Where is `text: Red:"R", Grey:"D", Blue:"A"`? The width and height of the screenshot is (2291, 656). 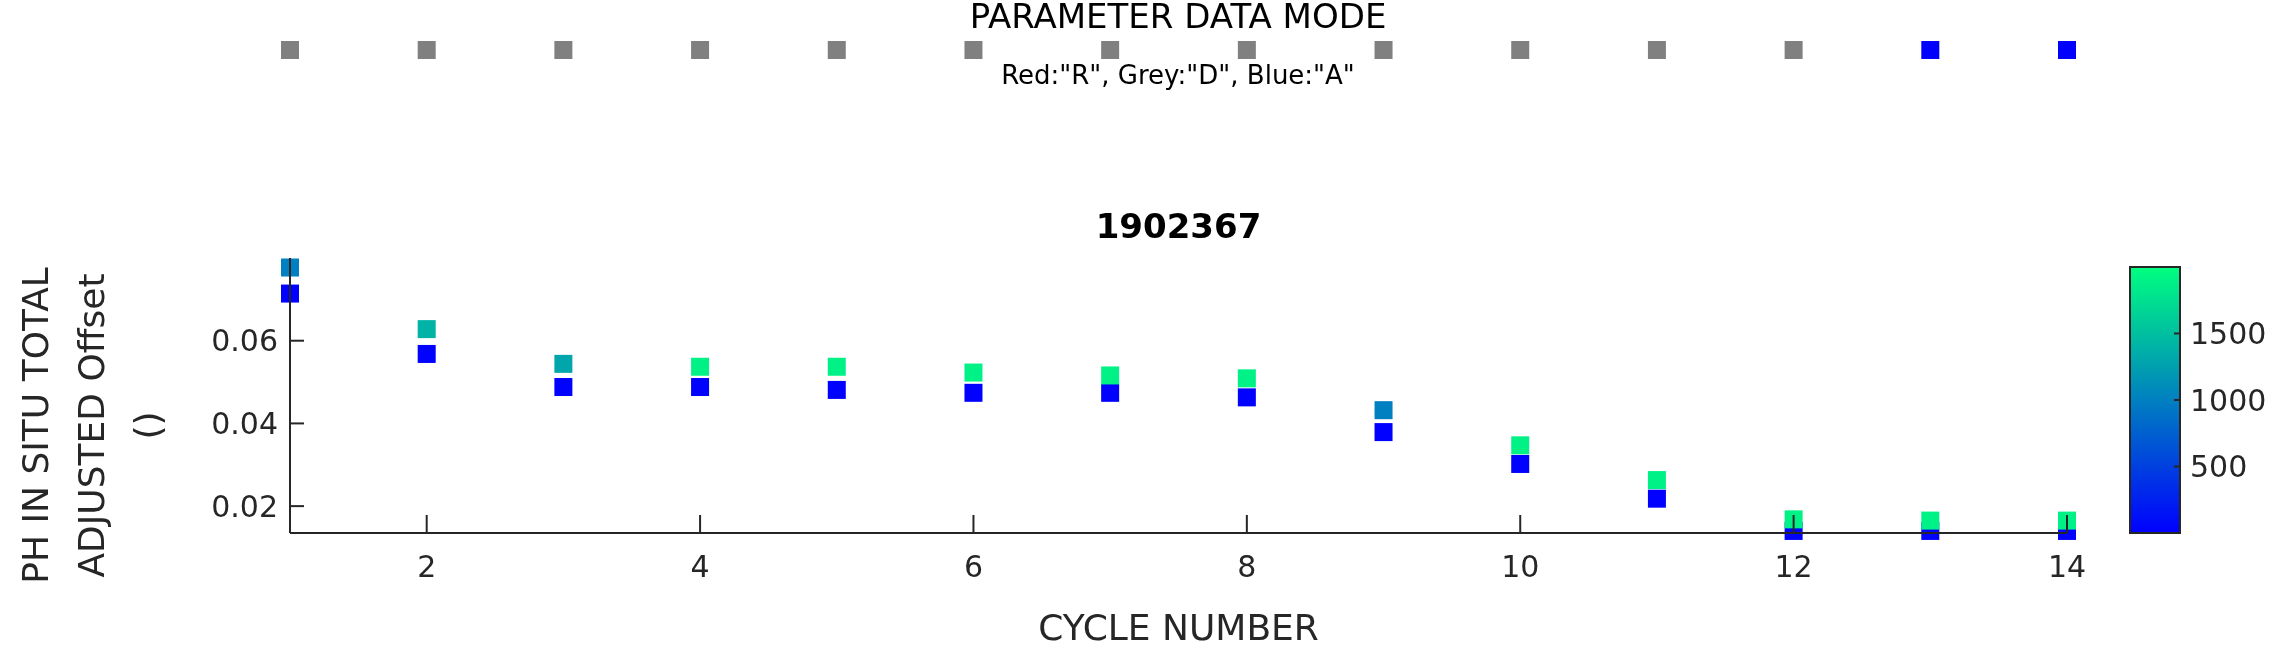
text: Red:"R", Grey:"D", Blue:"A" is located at coordinates (1178, 75).